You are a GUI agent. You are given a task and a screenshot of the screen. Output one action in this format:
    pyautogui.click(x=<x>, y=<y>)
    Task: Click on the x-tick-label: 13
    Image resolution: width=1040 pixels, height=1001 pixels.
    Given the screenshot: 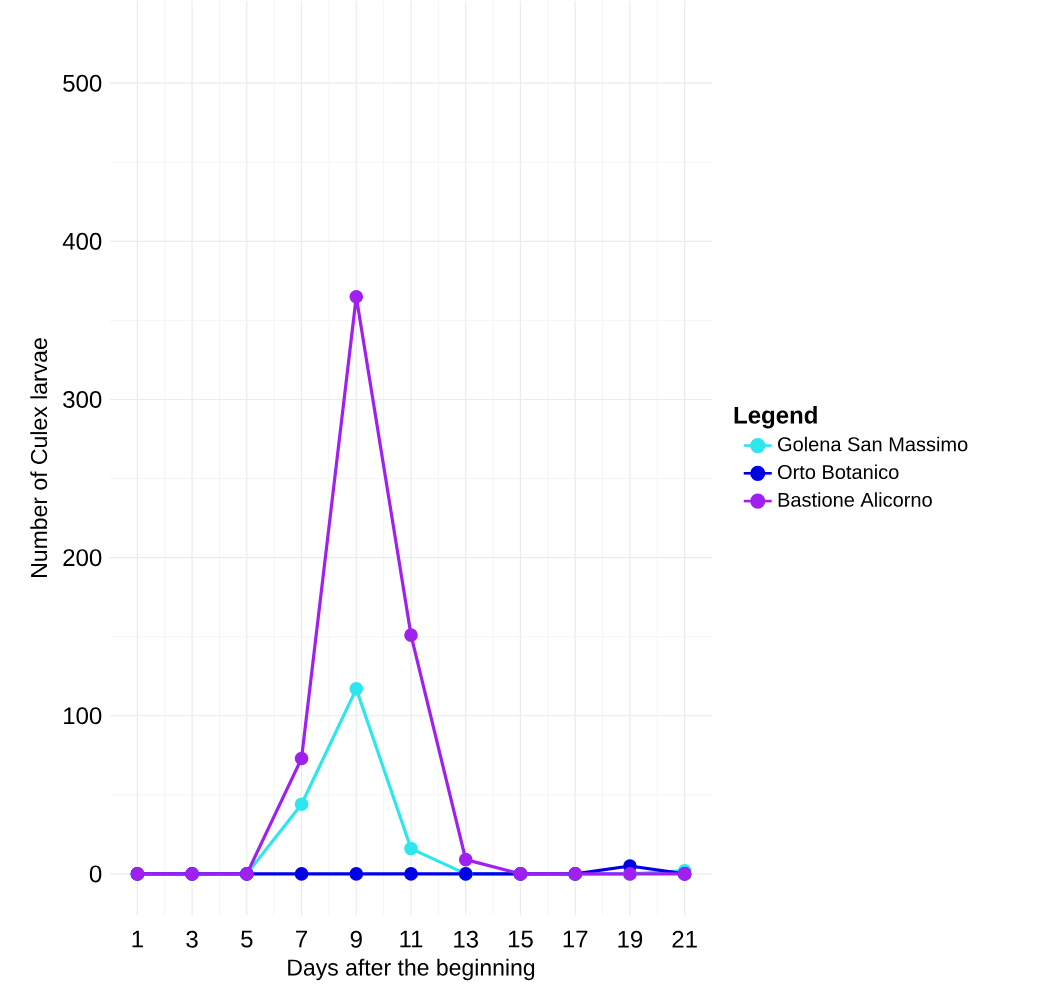 What is the action you would take?
    pyautogui.click(x=466, y=939)
    